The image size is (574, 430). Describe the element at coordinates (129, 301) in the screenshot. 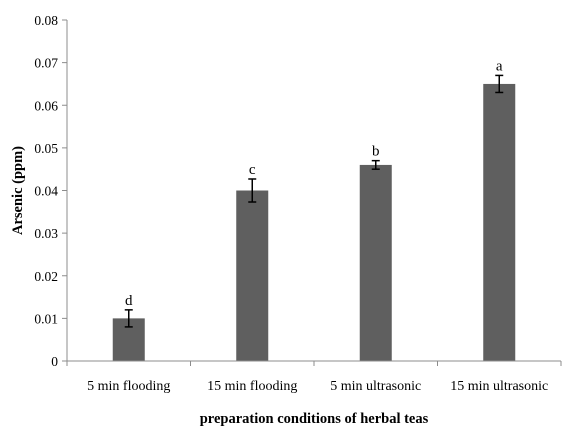

I see `significance-letter: d` at that location.